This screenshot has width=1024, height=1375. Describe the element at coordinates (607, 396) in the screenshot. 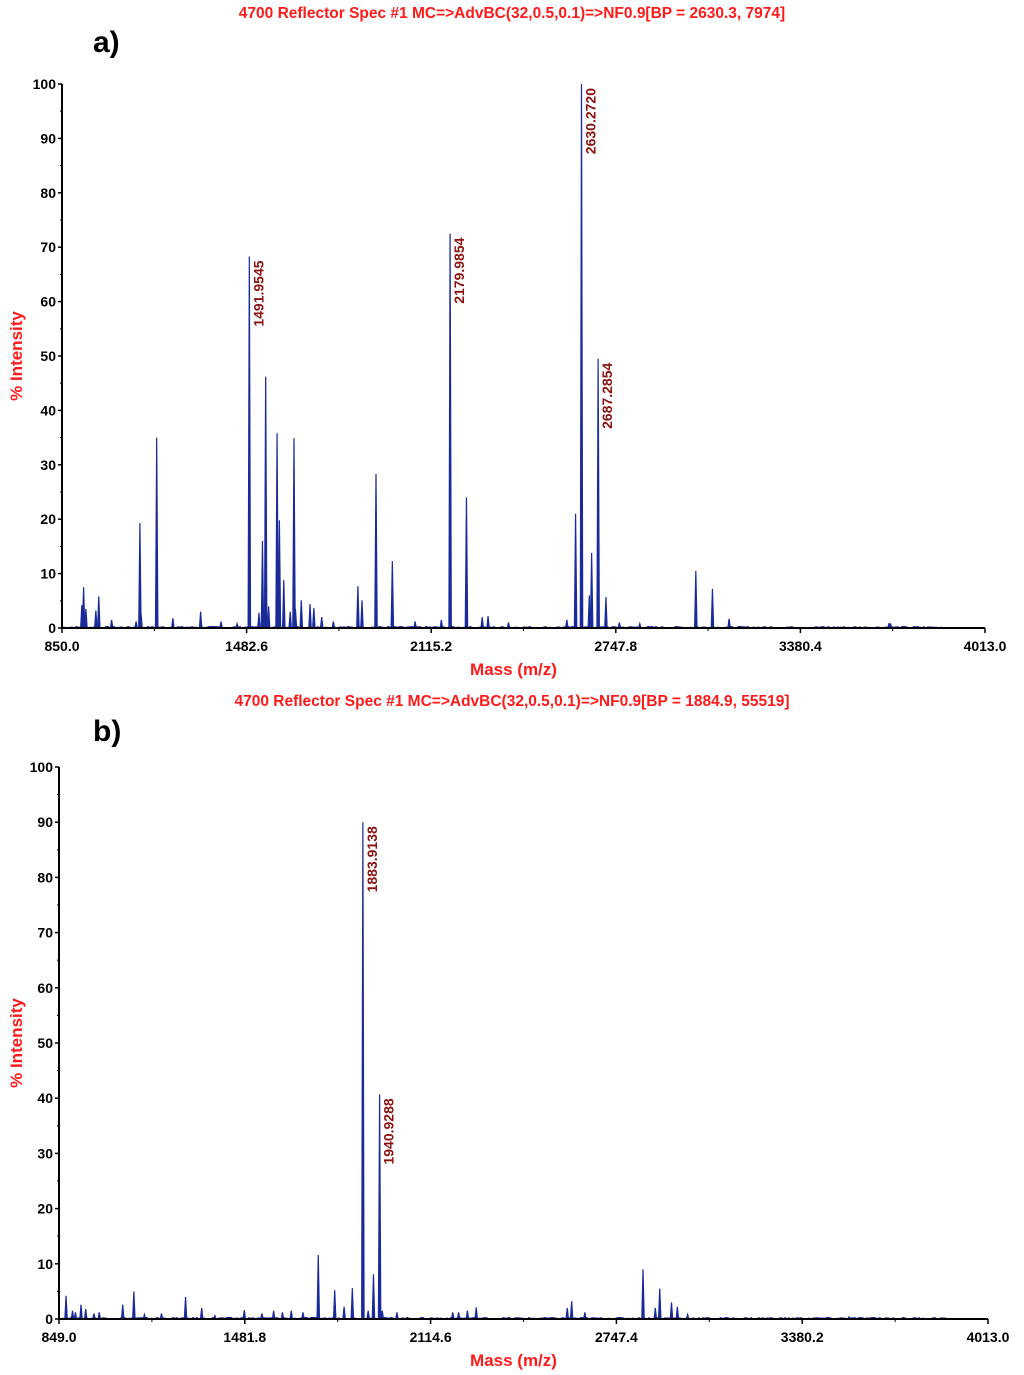

I see `peak-annotation: 2687.2854` at that location.